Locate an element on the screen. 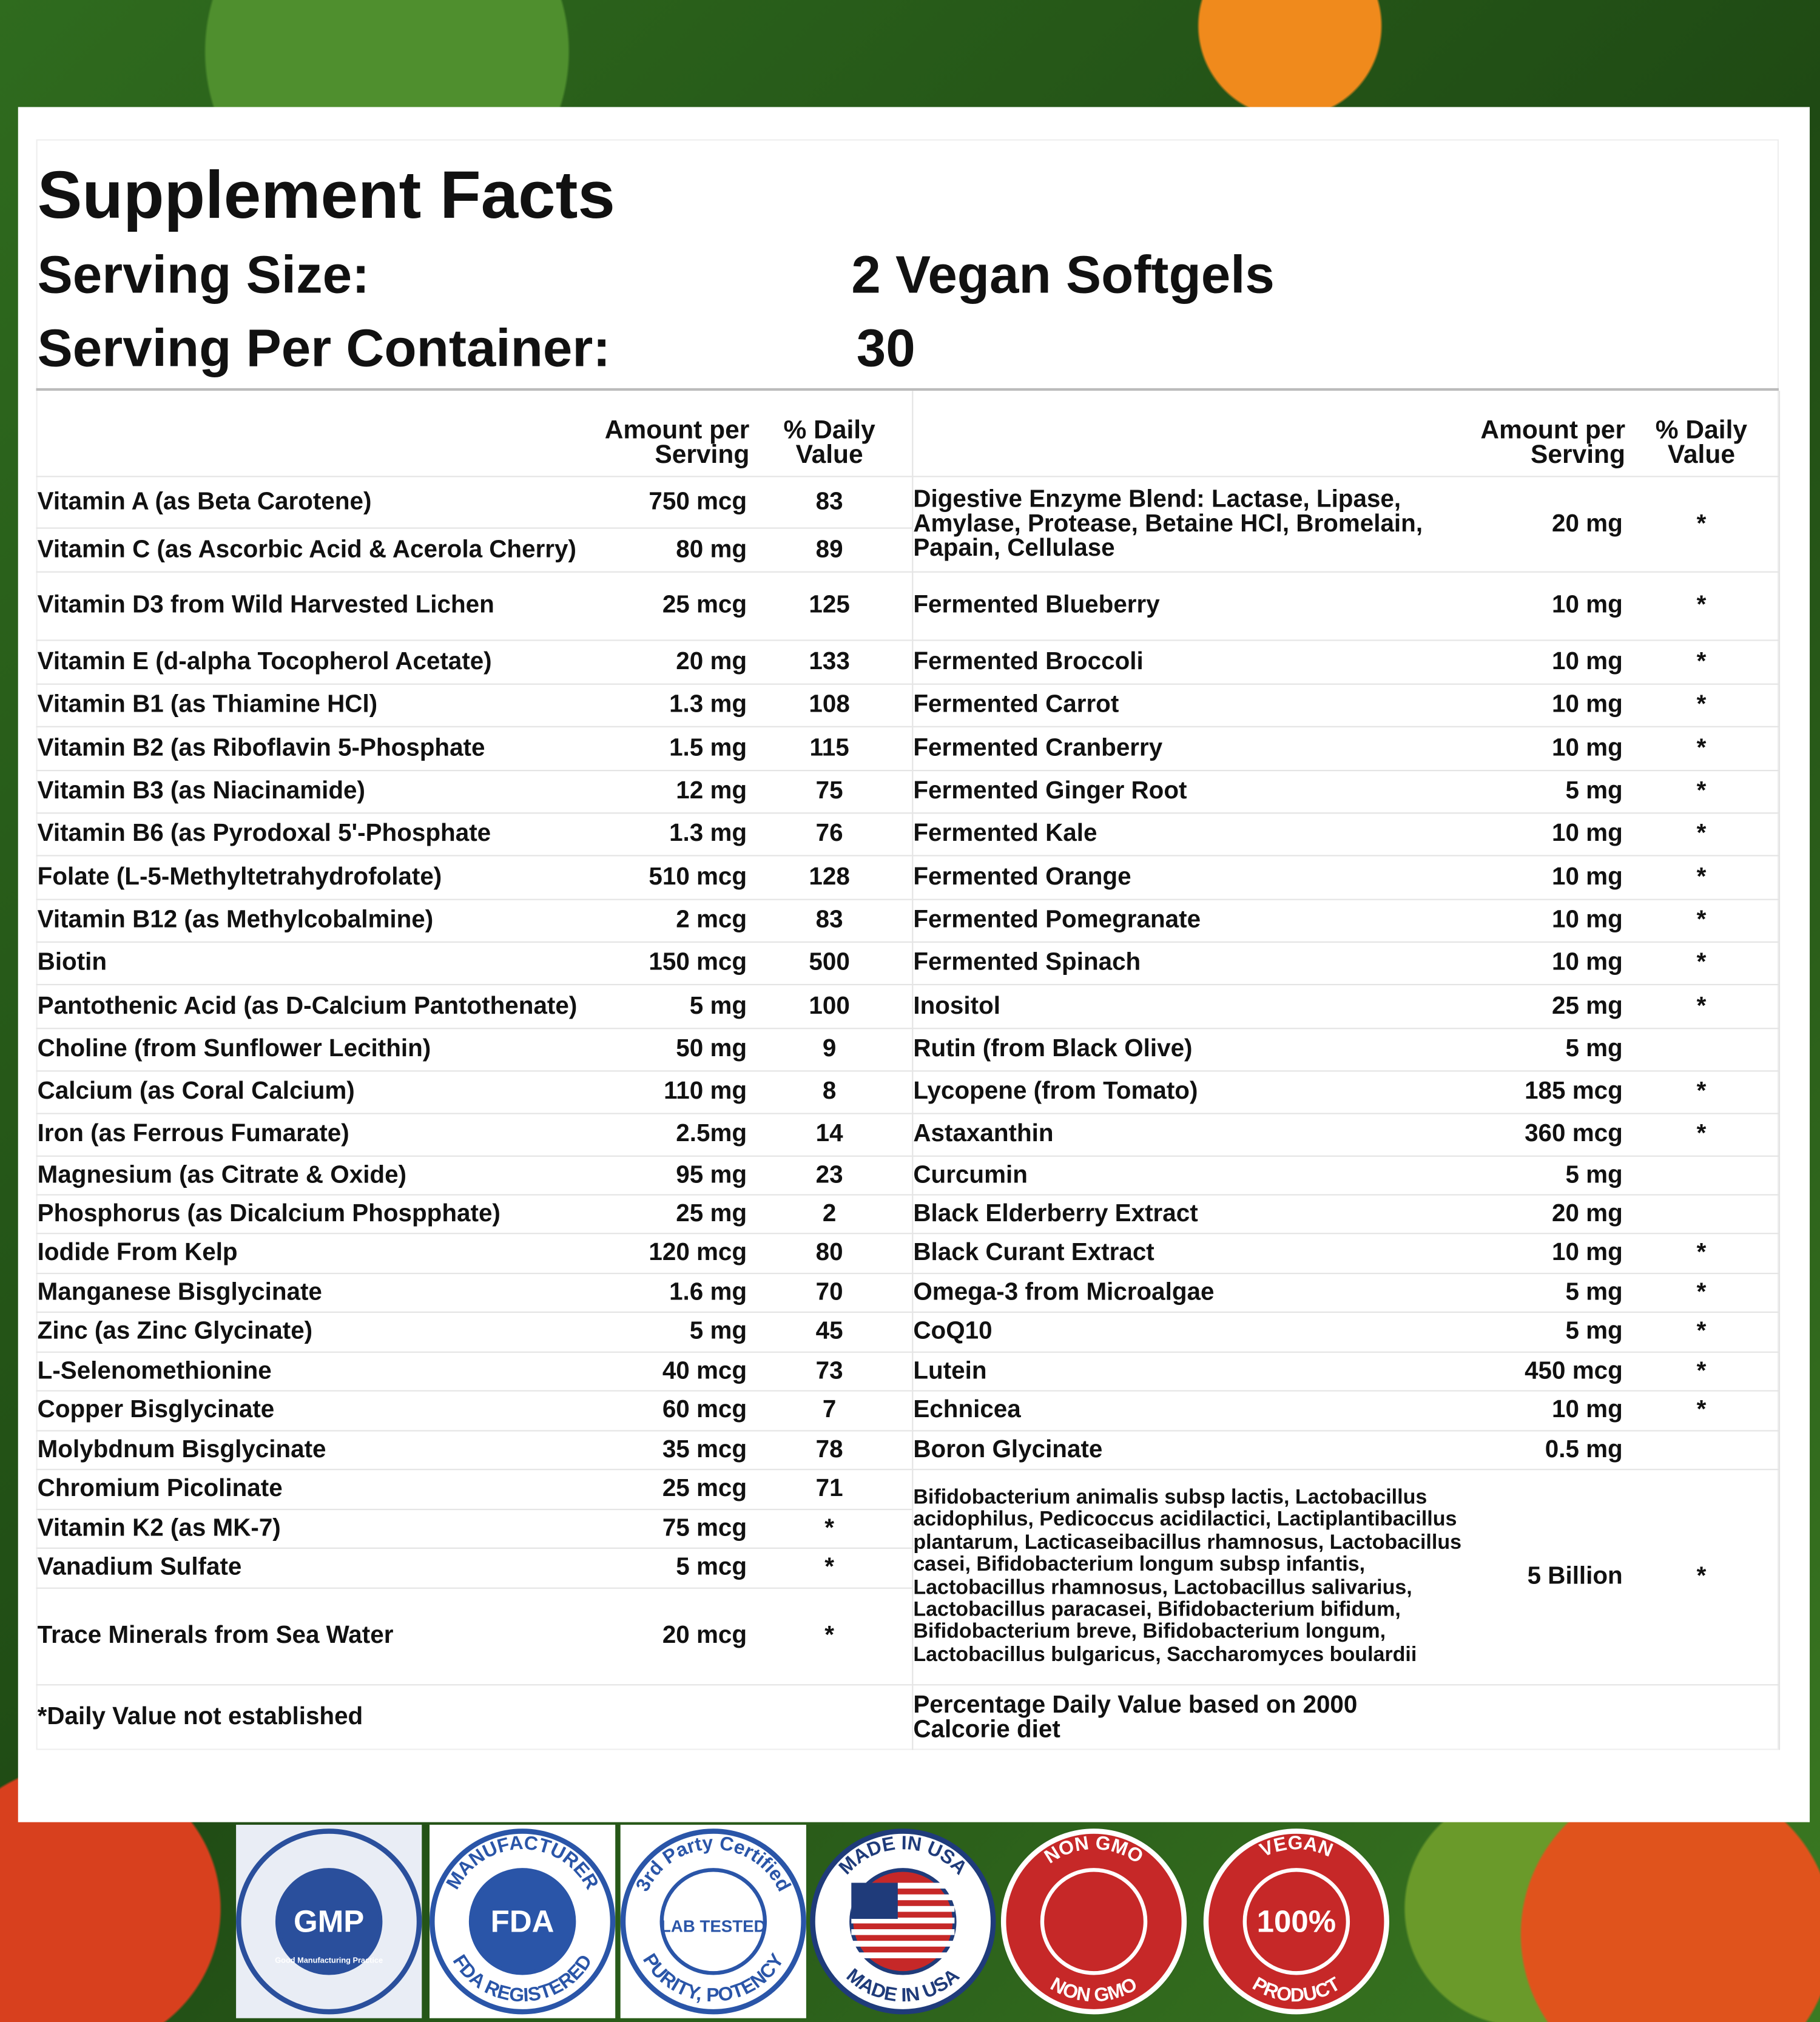  daily-value: 2 is located at coordinates (829, 1213).